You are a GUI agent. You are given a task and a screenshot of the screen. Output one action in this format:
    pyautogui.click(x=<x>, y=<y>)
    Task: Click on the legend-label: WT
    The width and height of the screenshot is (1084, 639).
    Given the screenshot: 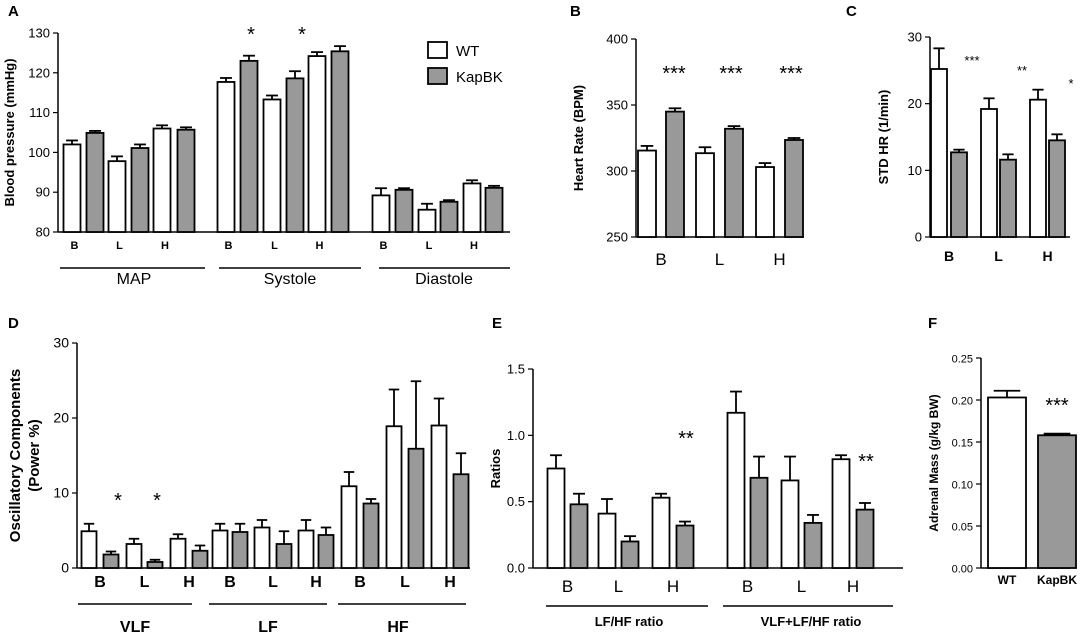 What is the action you would take?
    pyautogui.click(x=467, y=51)
    